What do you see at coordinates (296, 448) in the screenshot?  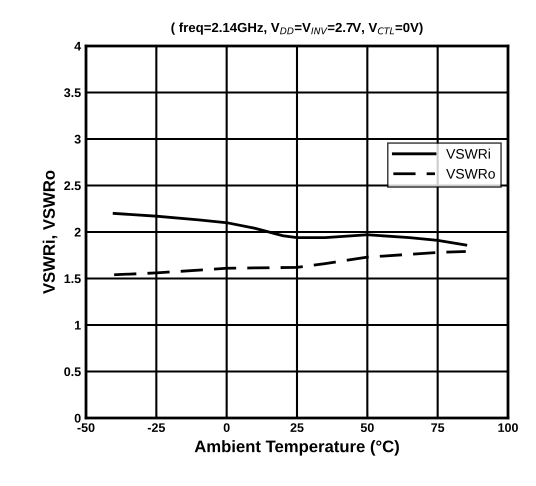 I see `x-axis-title: Ambient Temperature (°C)` at bounding box center [296, 448].